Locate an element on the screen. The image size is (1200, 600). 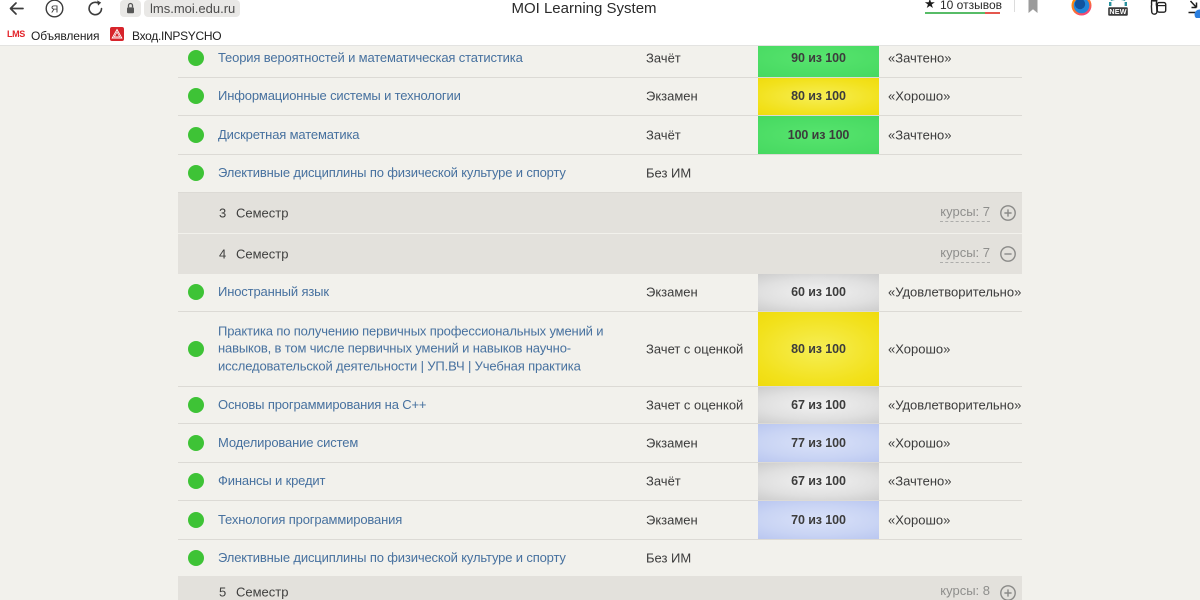
svg-text: NEW is located at coordinates (1117, 11).